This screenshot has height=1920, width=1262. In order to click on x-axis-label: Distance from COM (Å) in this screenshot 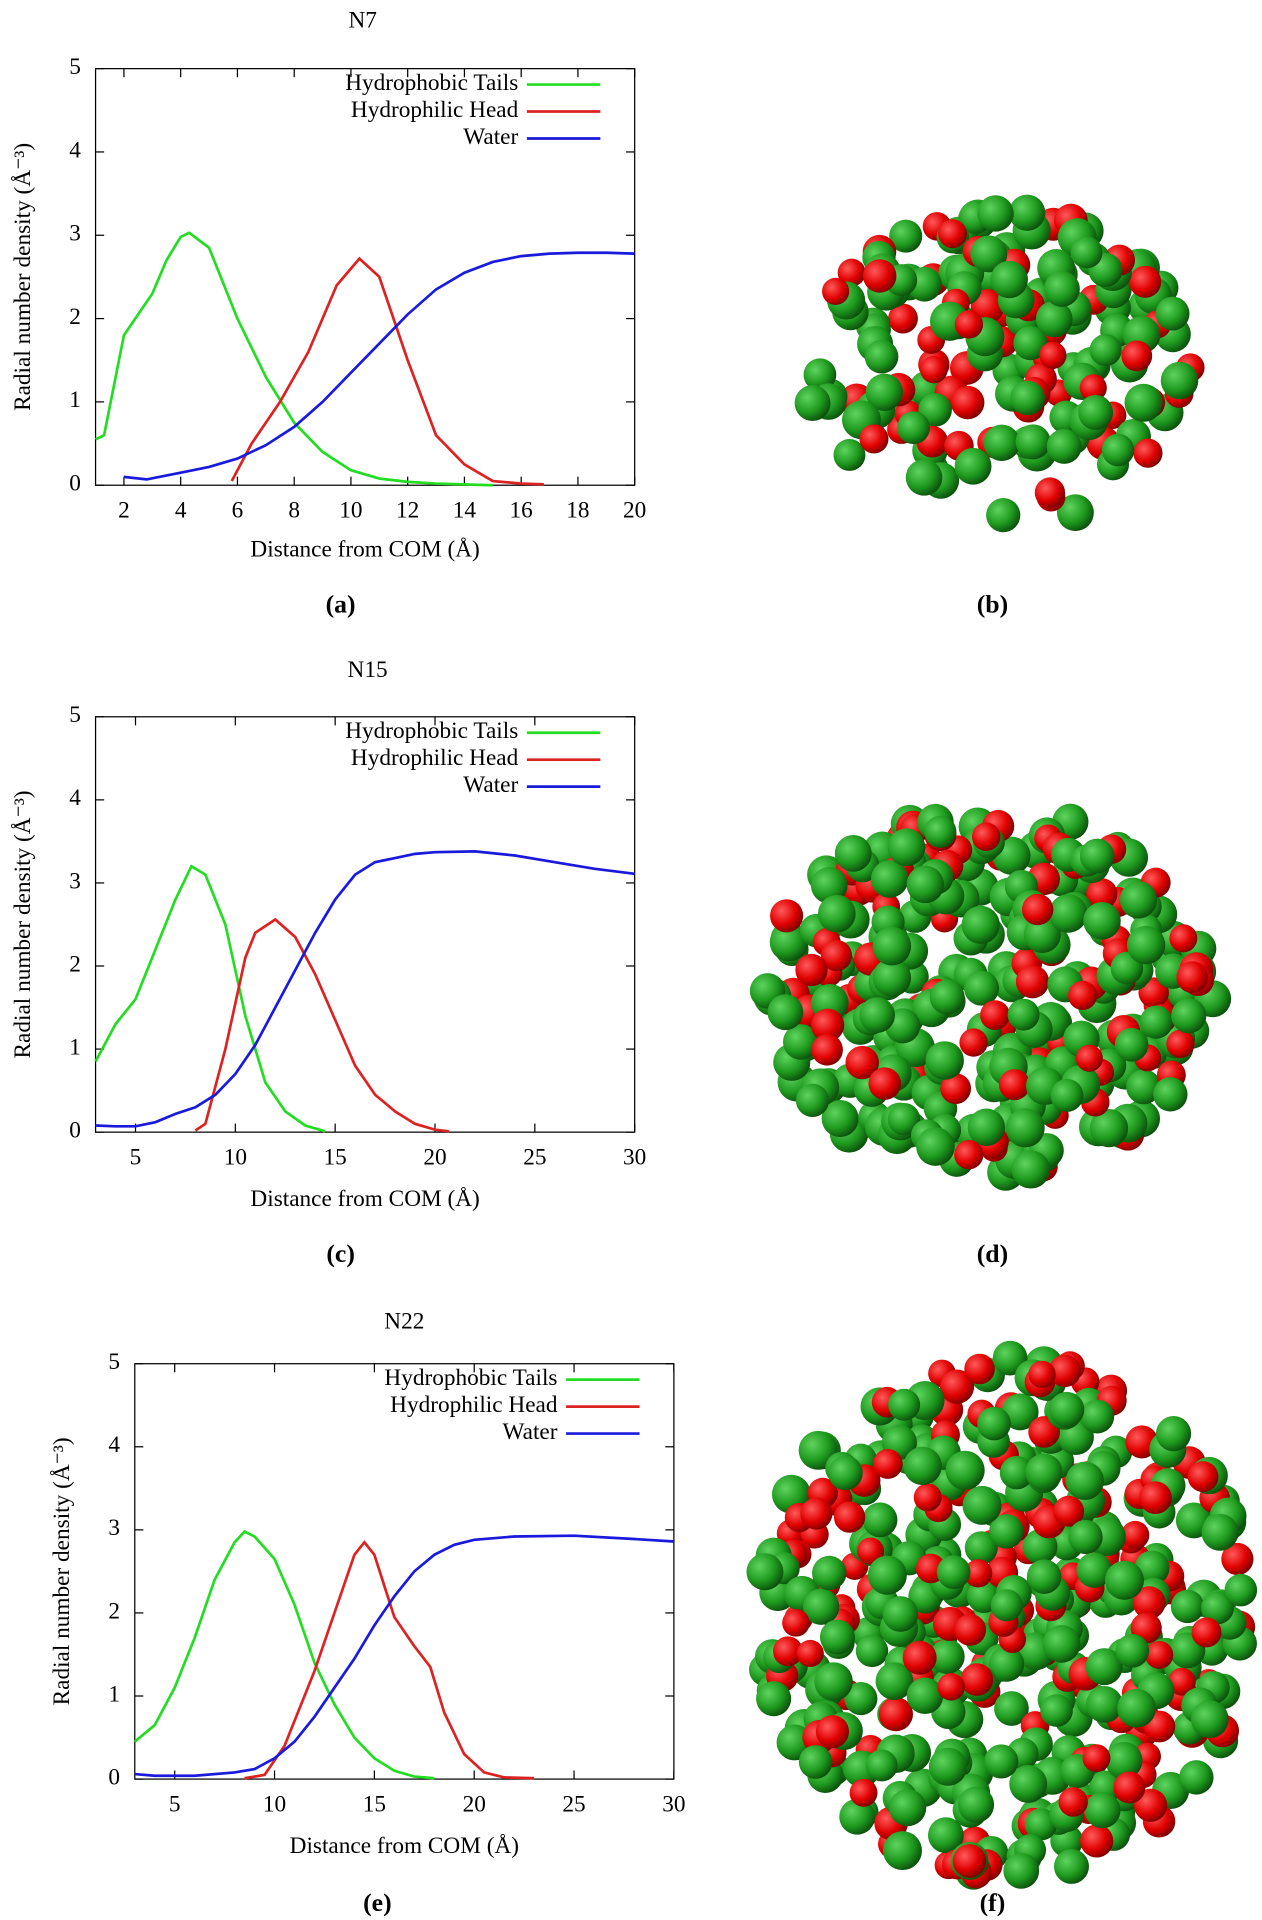, I will do `click(404, 1846)`.